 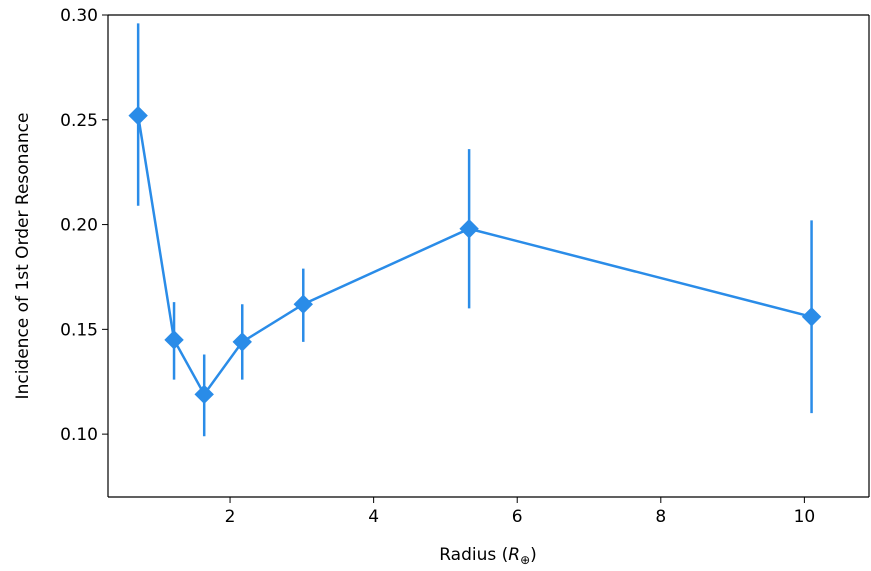 What do you see at coordinates (79, 330) in the screenshot?
I see `y-tick-label: 0.15` at bounding box center [79, 330].